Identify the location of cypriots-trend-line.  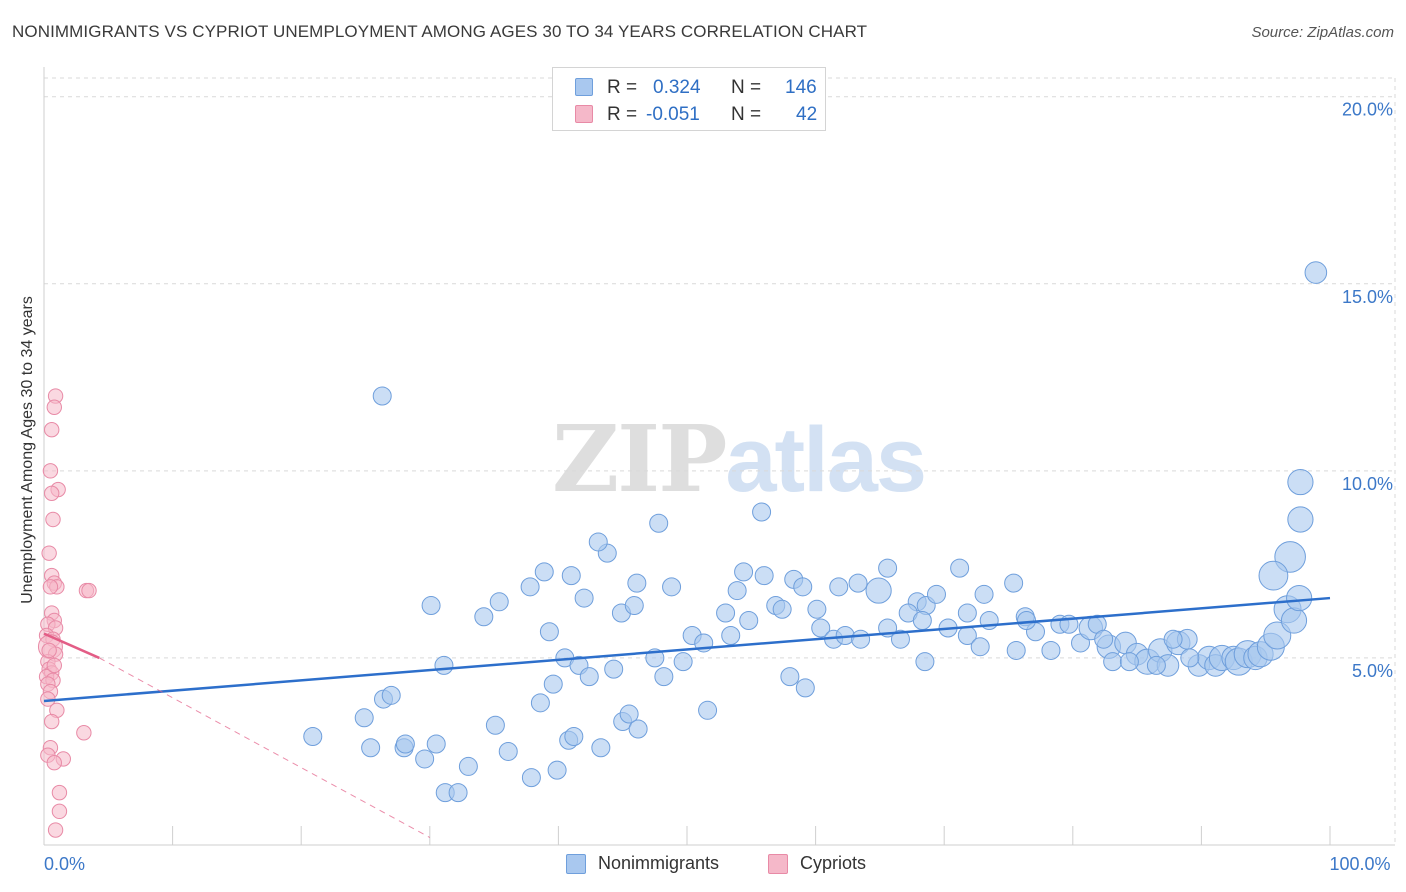
(71, 646).